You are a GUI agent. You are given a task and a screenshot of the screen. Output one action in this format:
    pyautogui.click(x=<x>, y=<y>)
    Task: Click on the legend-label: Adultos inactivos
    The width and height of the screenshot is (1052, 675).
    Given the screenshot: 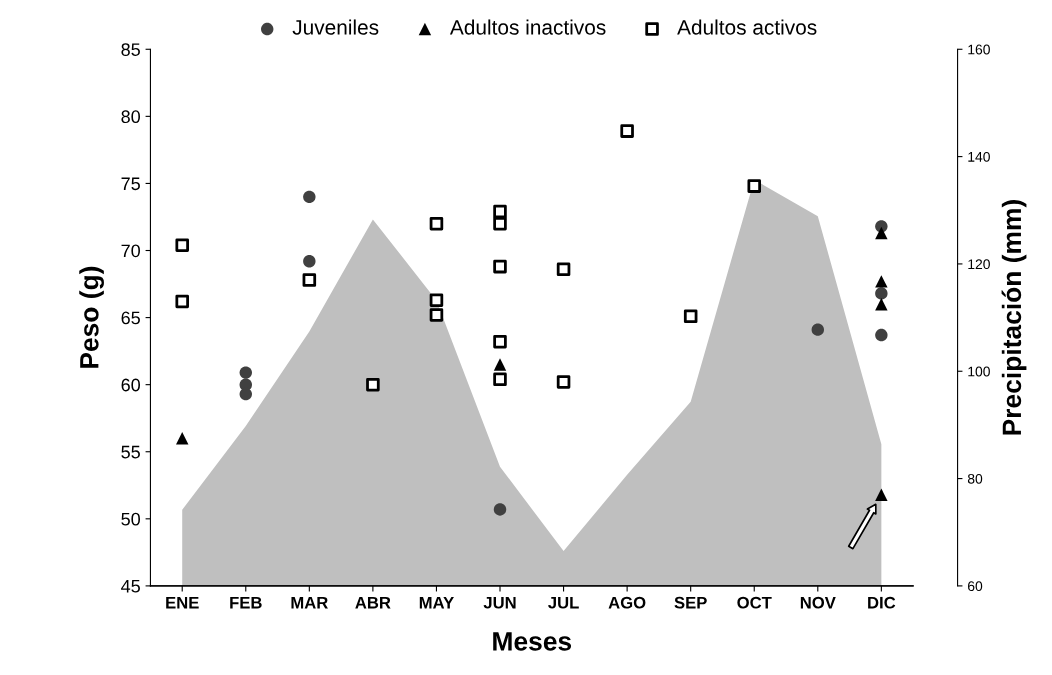 What is the action you would take?
    pyautogui.click(x=527, y=27)
    